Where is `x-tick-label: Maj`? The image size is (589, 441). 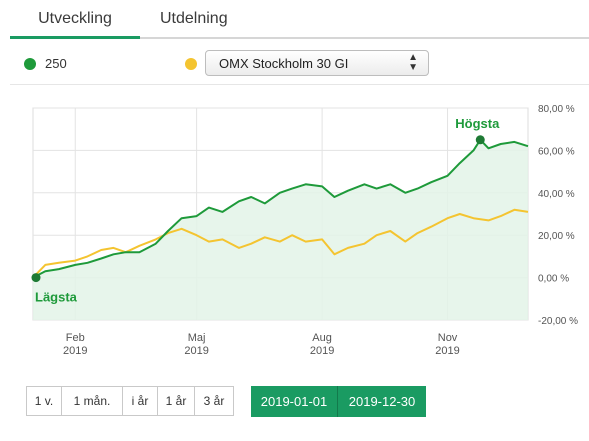
x-tick-label: Maj is located at coordinates (197, 338).